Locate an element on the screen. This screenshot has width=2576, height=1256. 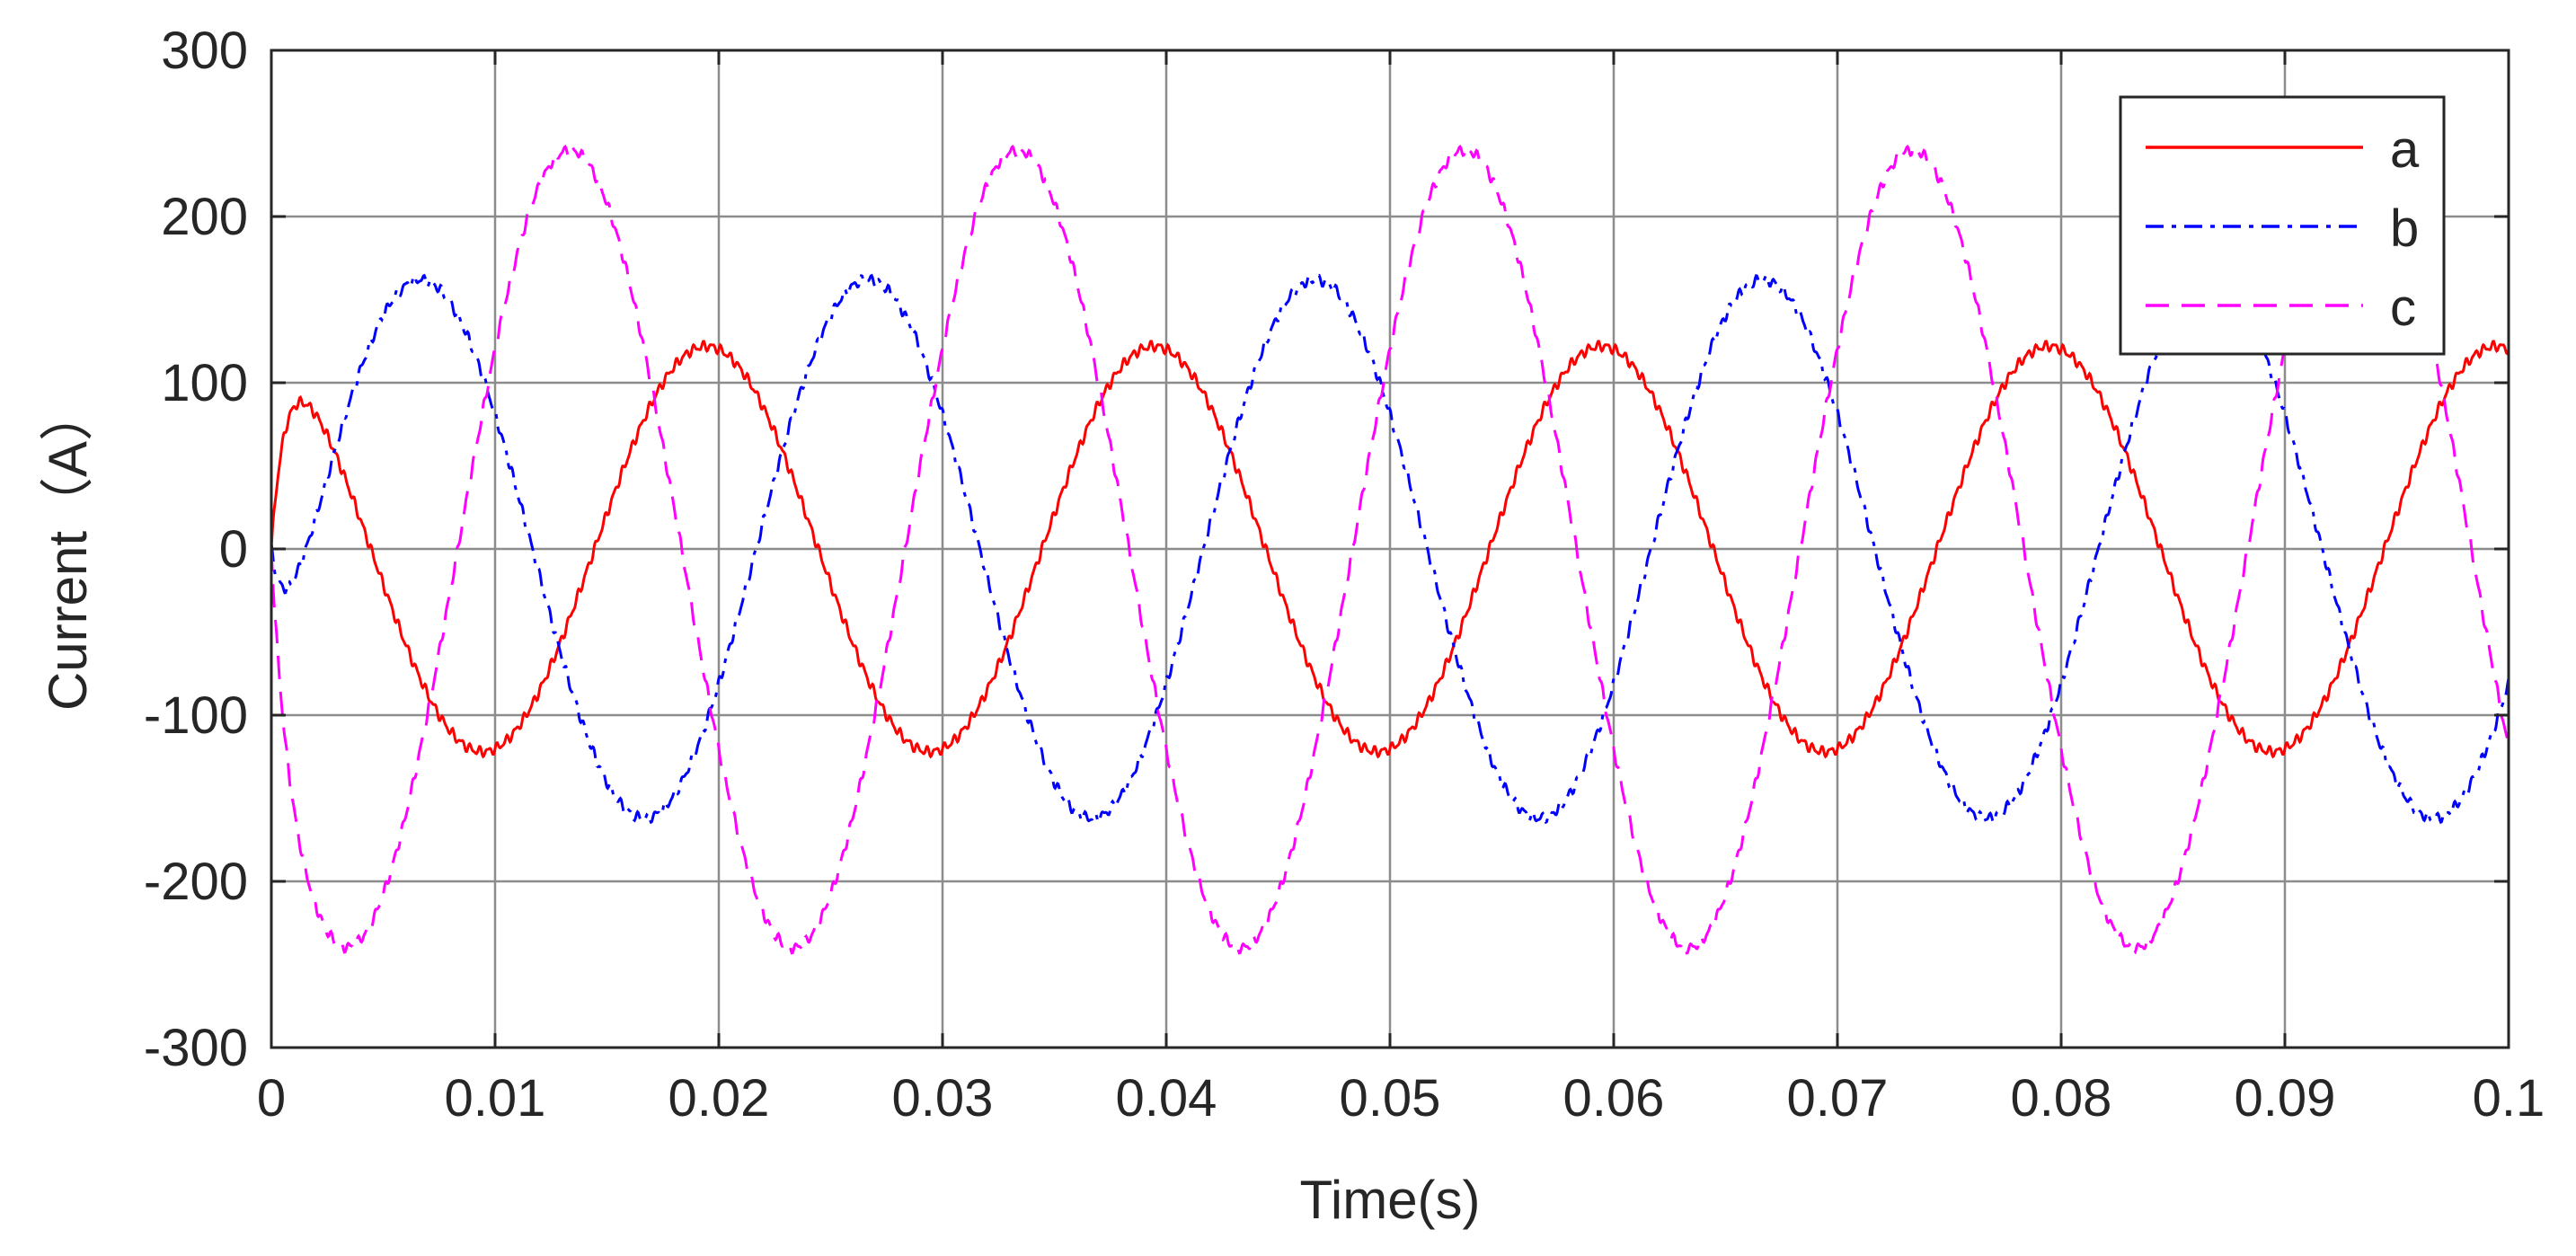
x-axis-label: Time(s) is located at coordinates (1389, 1200).